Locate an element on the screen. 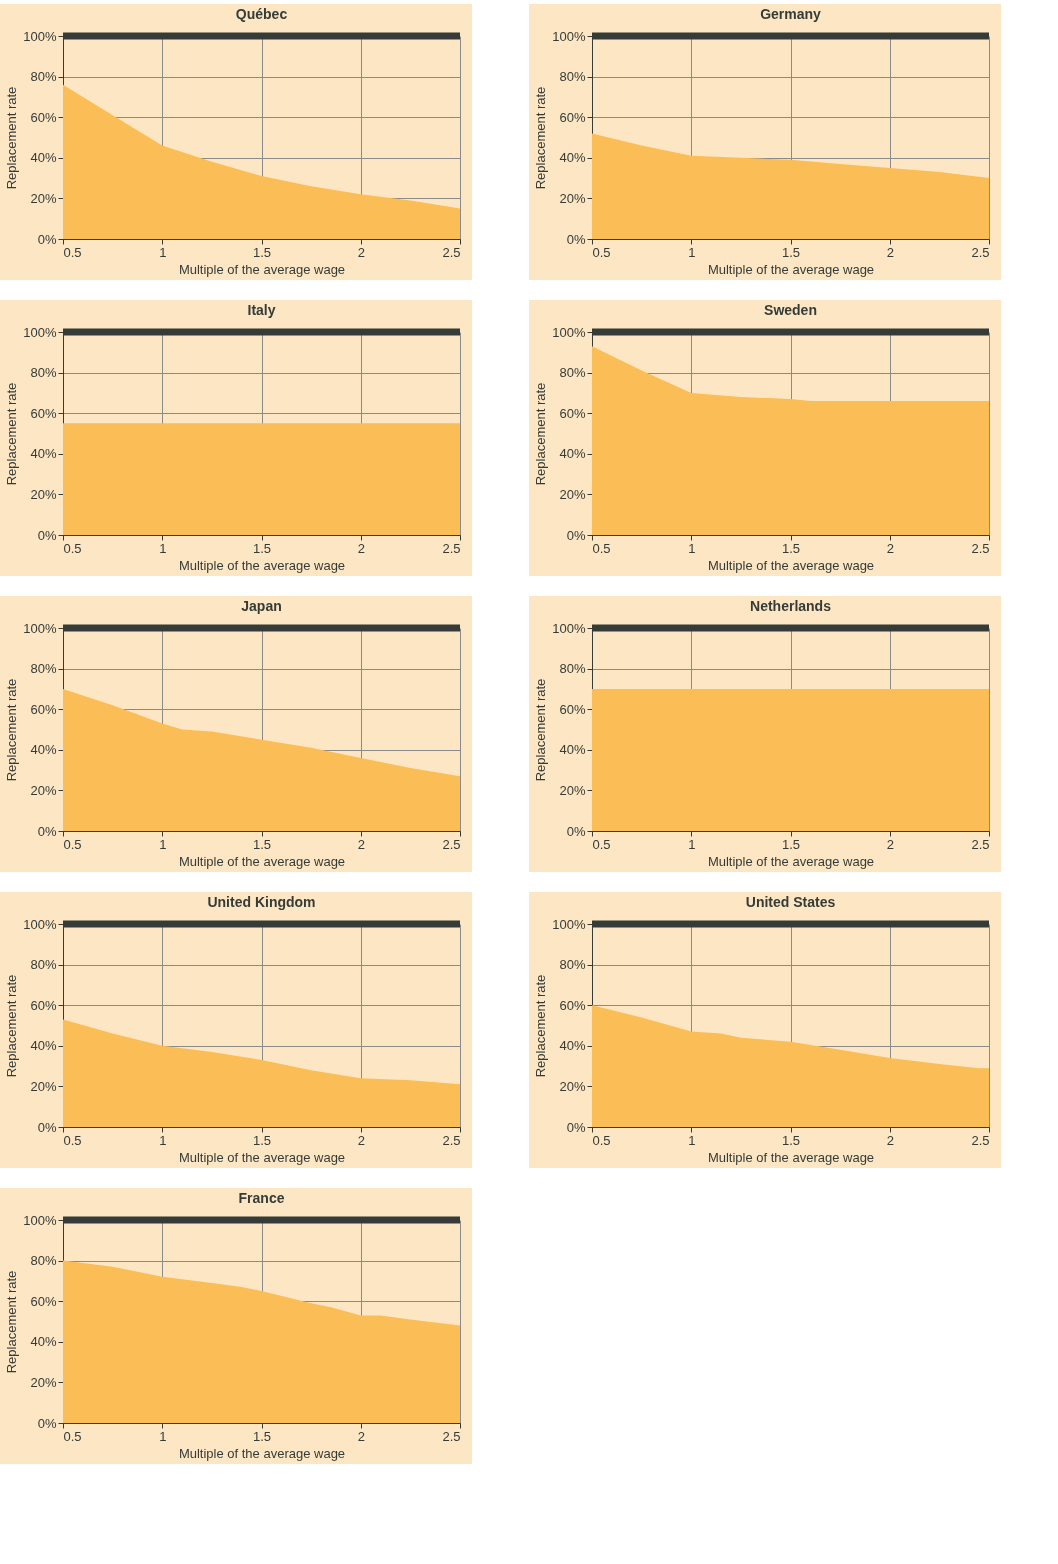 The width and height of the screenshot is (1058, 1564). chart-title: Japan is located at coordinates (261, 606).